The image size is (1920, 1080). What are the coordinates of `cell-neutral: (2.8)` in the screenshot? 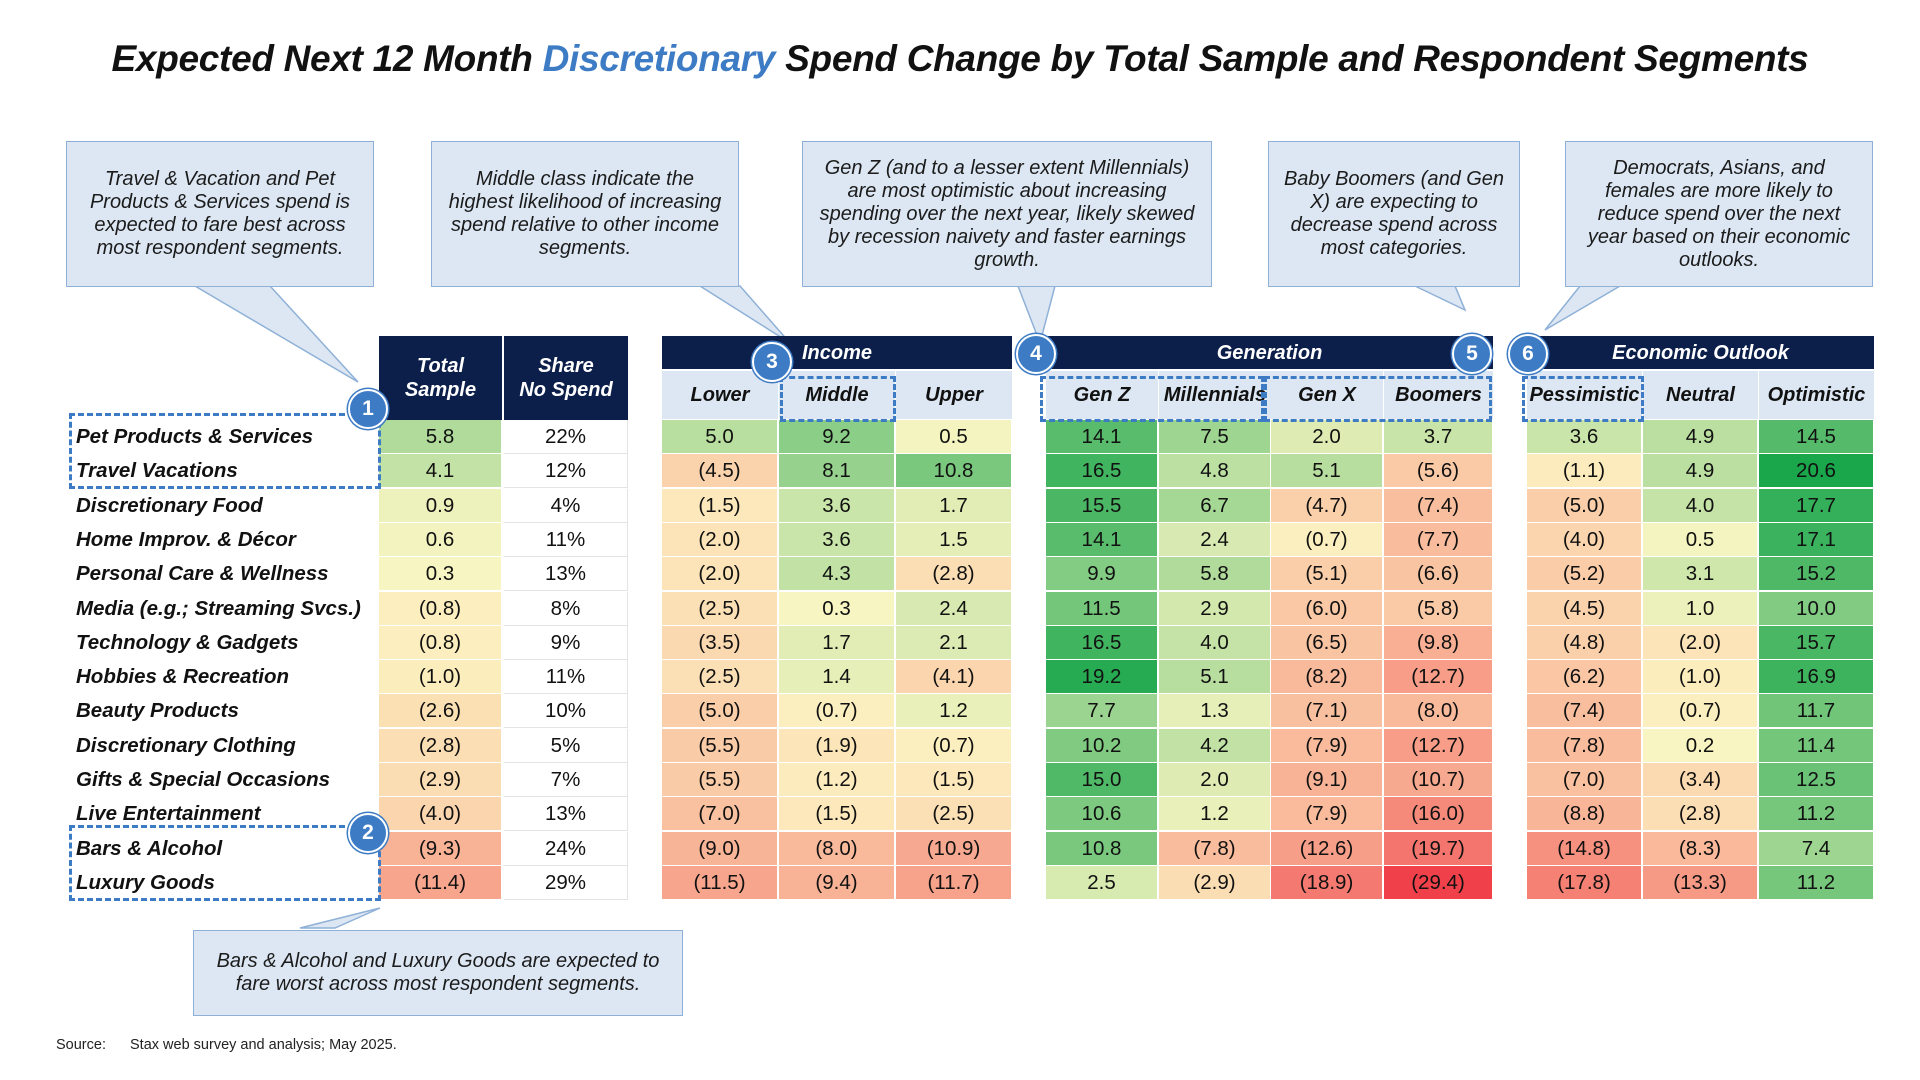 It's located at (1700, 814).